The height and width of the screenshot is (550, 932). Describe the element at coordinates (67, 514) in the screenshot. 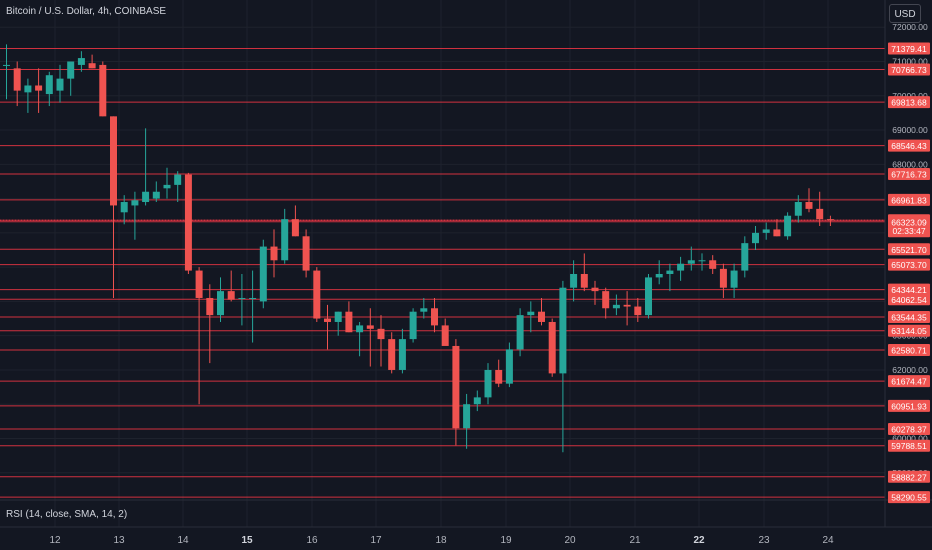

I see `rsi-indicator-label: RSI (14, close, SMA, 14, 2)` at that location.